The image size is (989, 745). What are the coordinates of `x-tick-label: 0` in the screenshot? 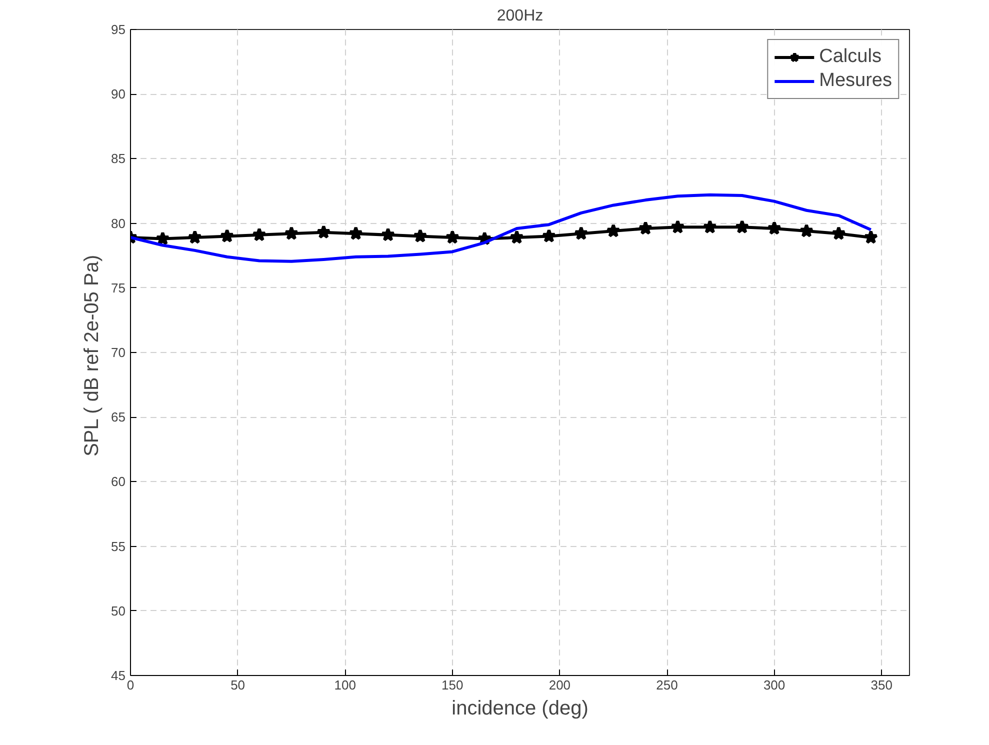 It's located at (130, 685).